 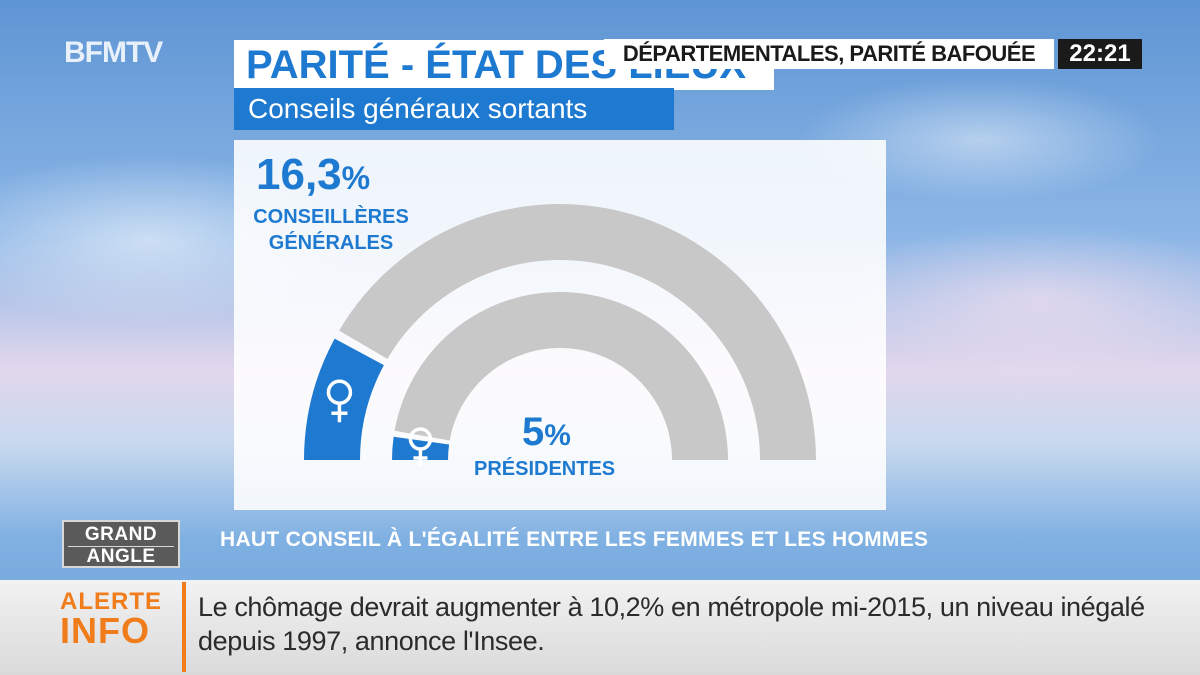 What do you see at coordinates (557, 435) in the screenshot?
I see `inner-unit: %` at bounding box center [557, 435].